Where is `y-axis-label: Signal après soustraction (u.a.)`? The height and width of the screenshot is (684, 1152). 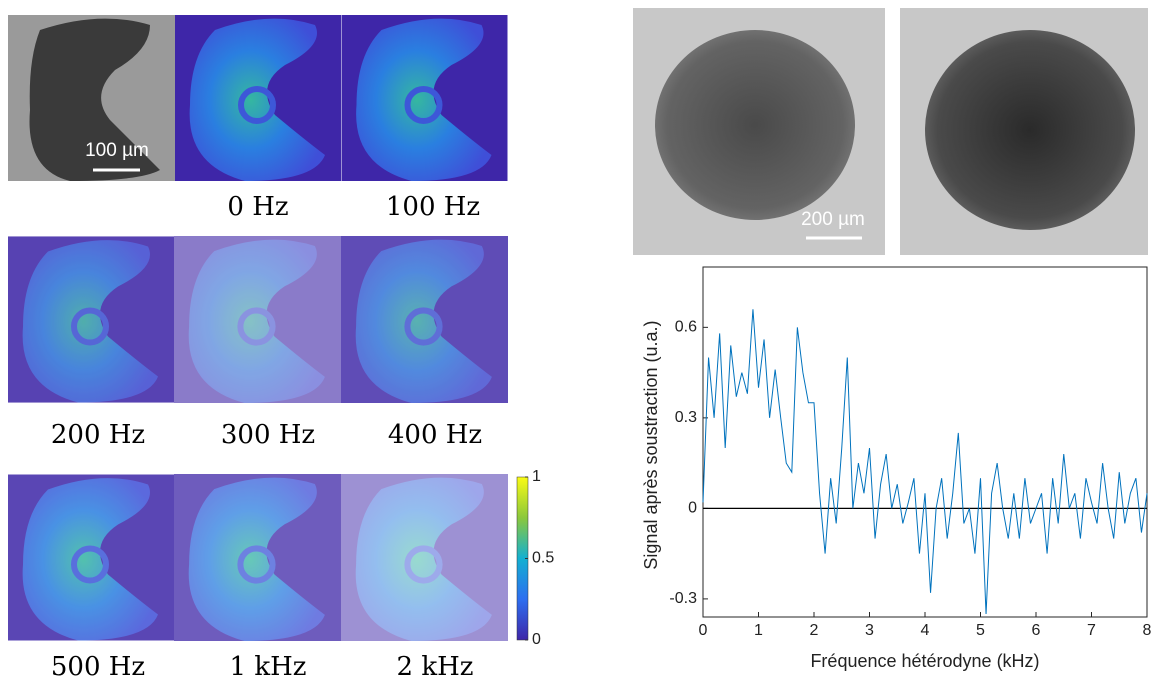
y-axis-label: Signal après soustraction (u.a.) is located at coordinates (651, 444).